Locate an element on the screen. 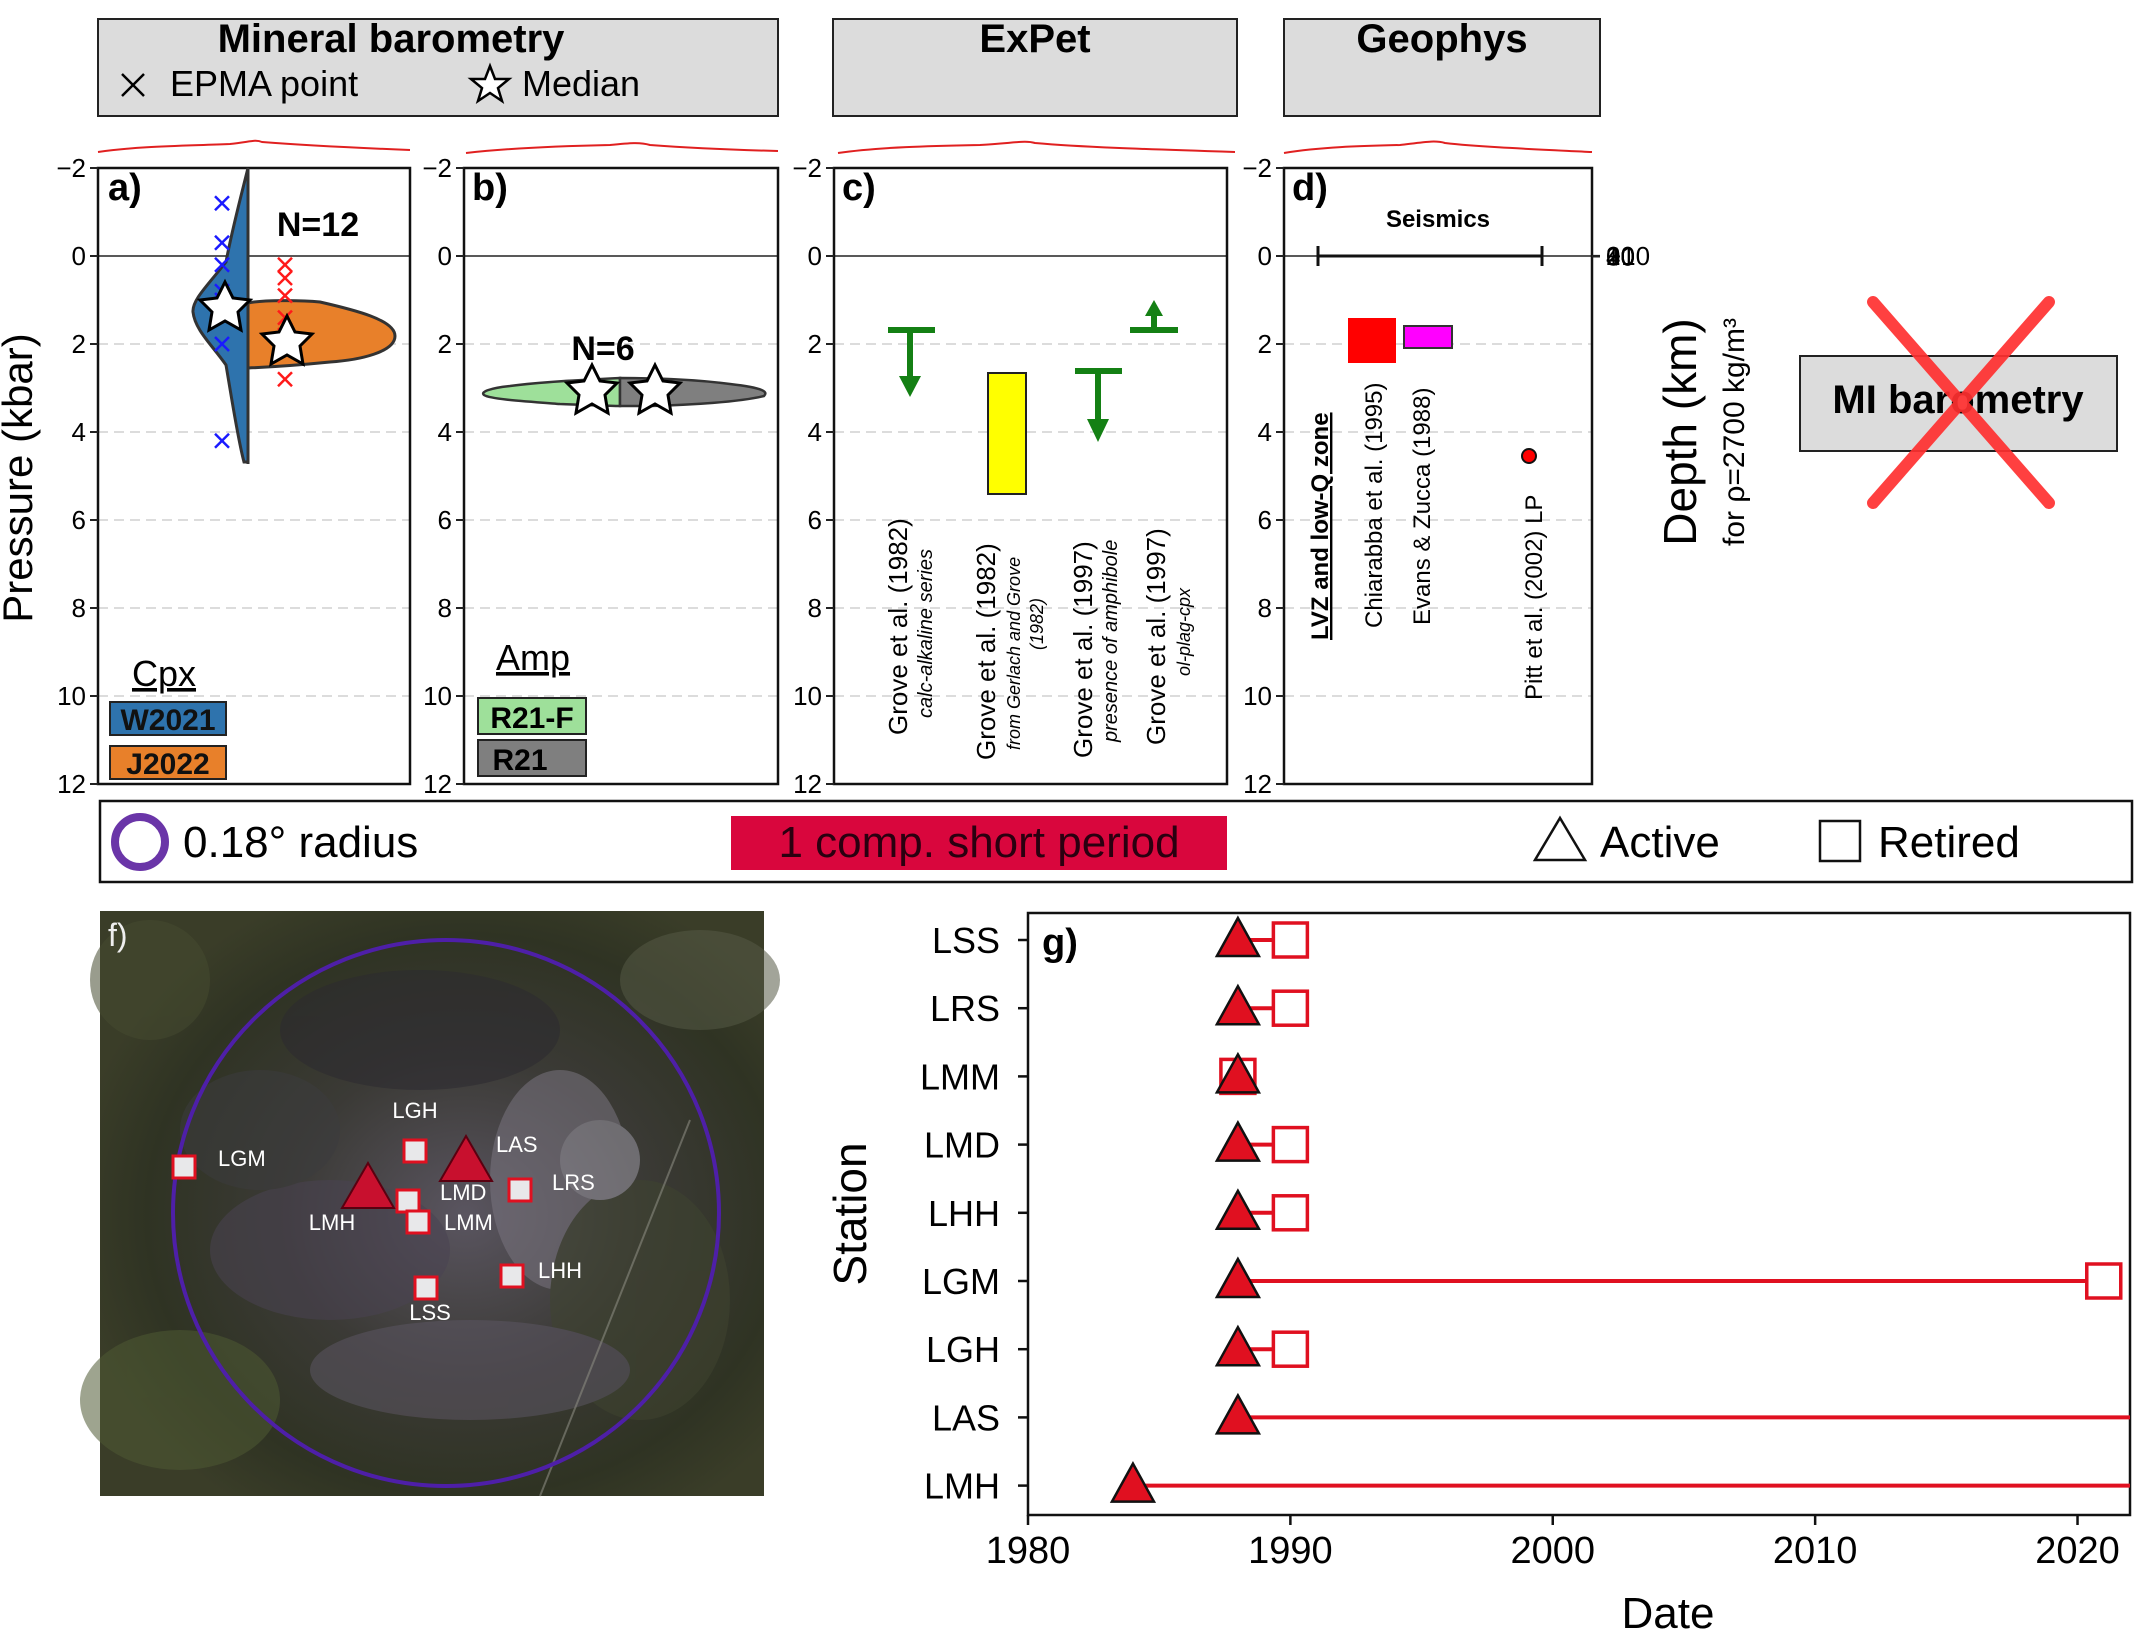  map-station-active is located at coordinates (368, 1185).